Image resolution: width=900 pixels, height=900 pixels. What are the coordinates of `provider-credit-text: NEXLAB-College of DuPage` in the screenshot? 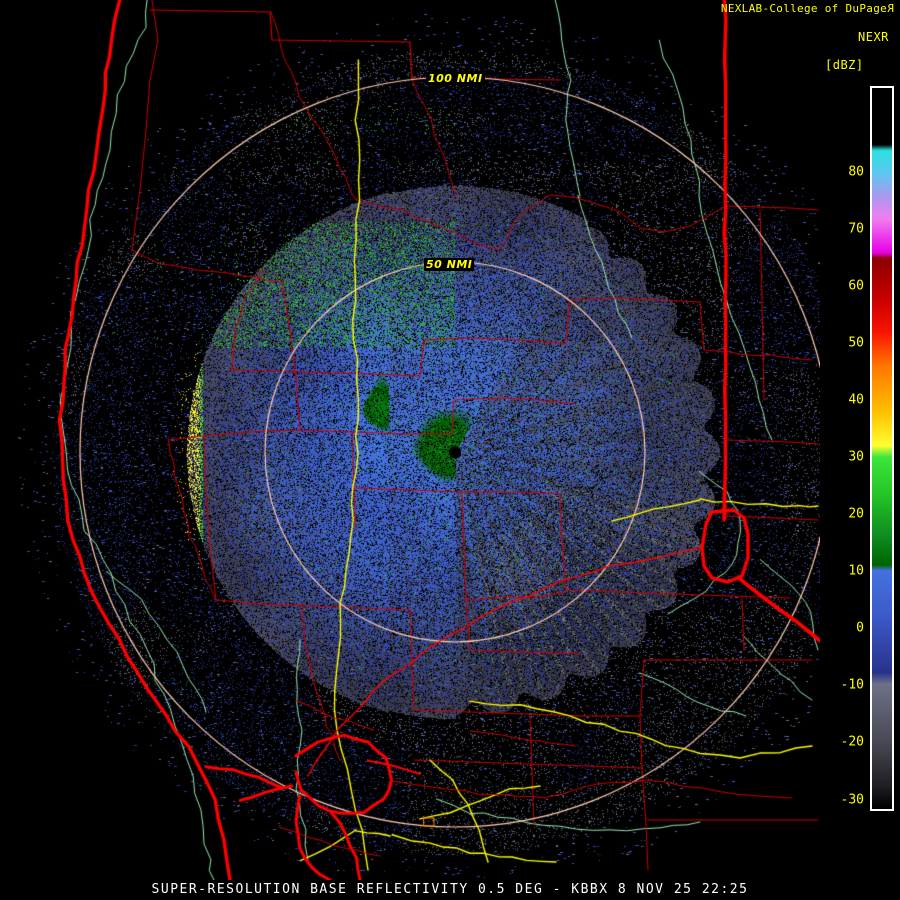 It's located at (804, 8).